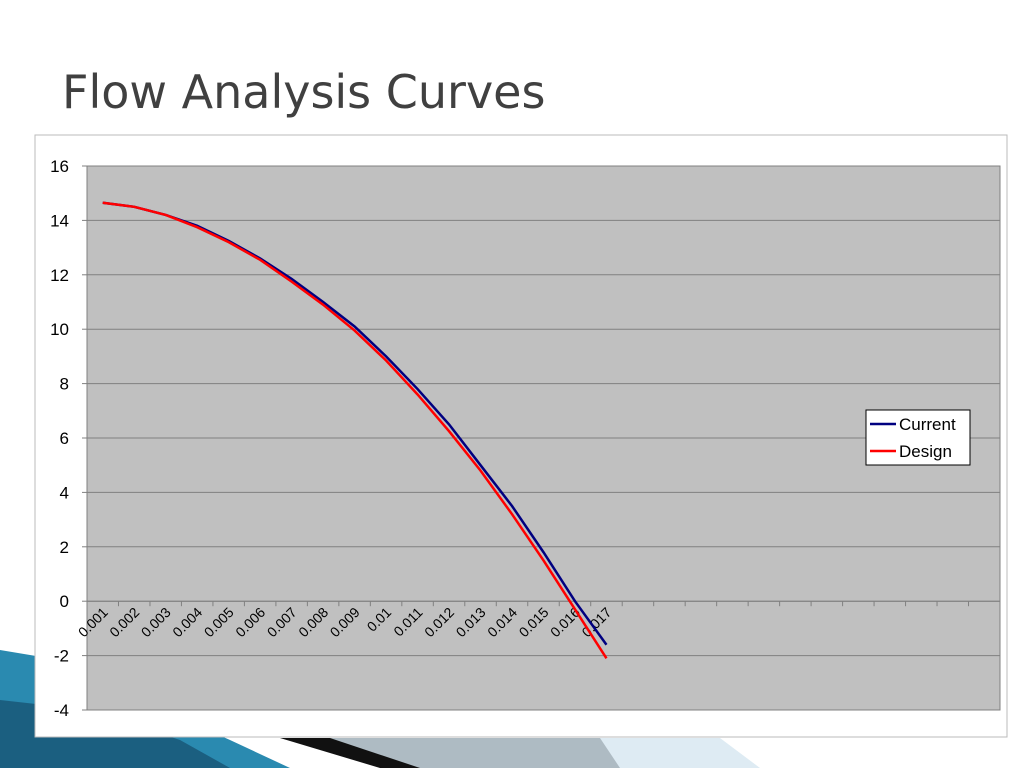 This screenshot has width=1024, height=773. I want to click on y-tick-label: 12, so click(59, 275).